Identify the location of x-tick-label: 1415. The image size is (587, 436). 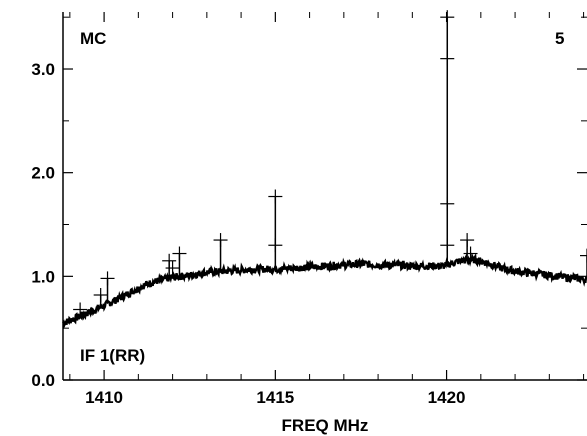
(275, 397).